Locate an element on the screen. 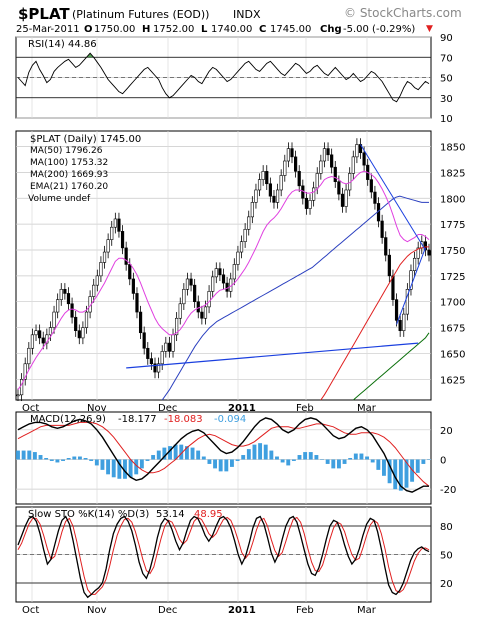 Image resolution: width=477 pixels, height=626 pixels. price-tick-label: 1650 is located at coordinates (452, 354).